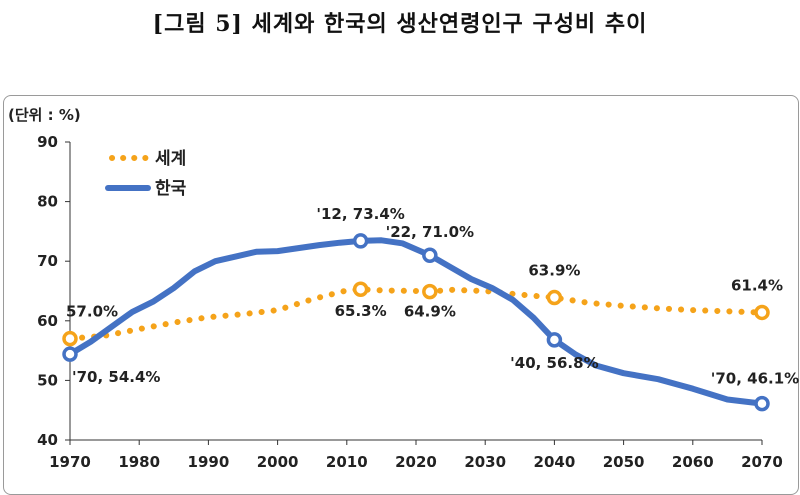 This screenshot has width=800, height=495. What do you see at coordinates (47, 321) in the screenshot?
I see `y-tick-label: 60` at bounding box center [47, 321].